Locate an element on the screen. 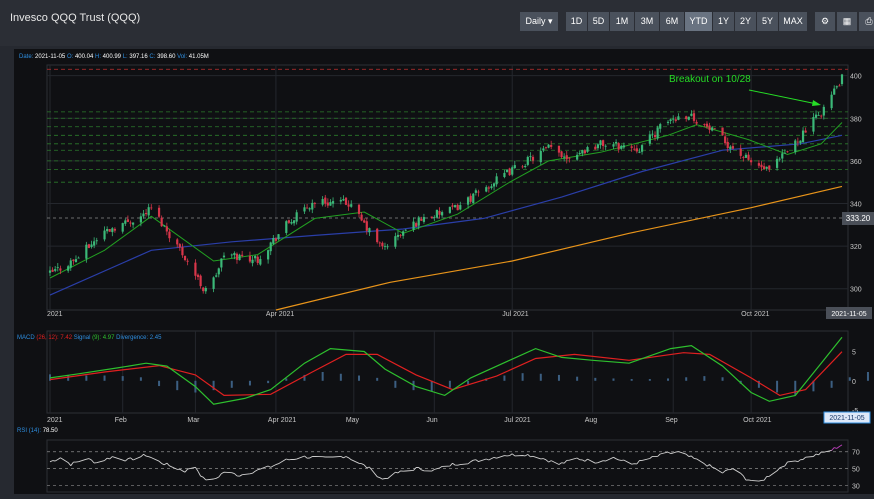 The image size is (874, 499). range-button-2y: 2Y is located at coordinates (745, 21).